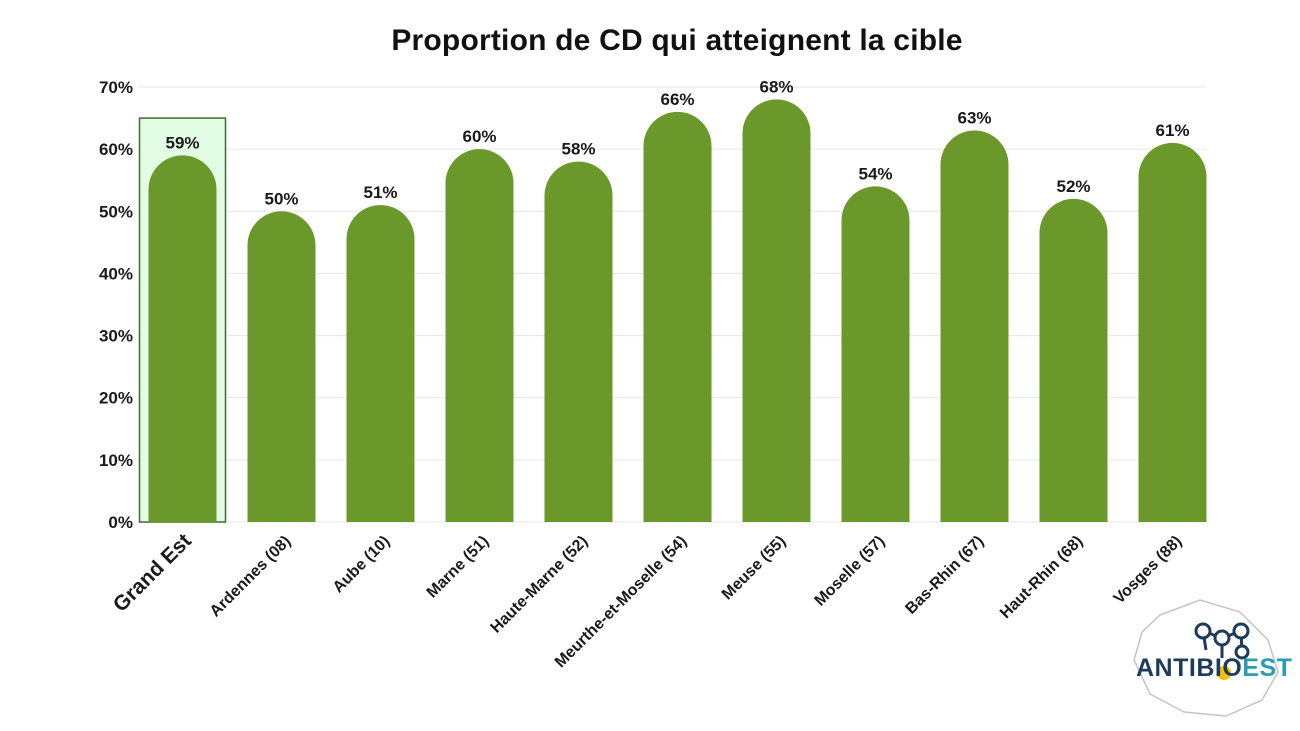 This screenshot has width=1300, height=731. I want to click on y-tick-label: 40%, so click(116, 273).